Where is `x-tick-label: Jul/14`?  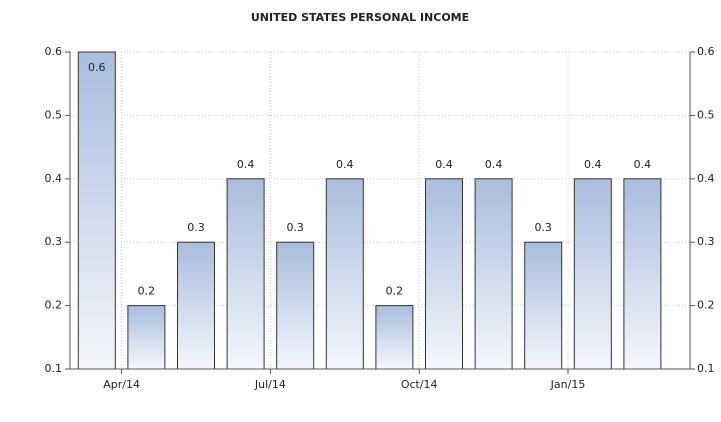
x-tick-label: Jul/14 is located at coordinates (270, 384).